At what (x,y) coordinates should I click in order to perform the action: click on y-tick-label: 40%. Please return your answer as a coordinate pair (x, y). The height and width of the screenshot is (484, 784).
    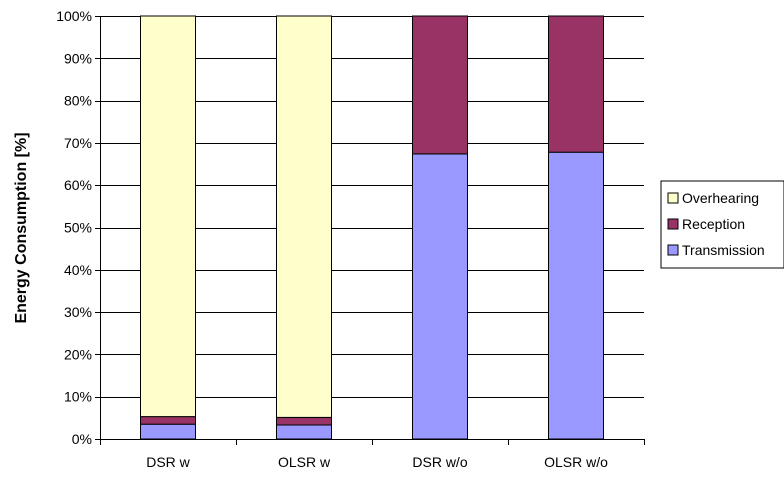
    Looking at the image, I should click on (78, 270).